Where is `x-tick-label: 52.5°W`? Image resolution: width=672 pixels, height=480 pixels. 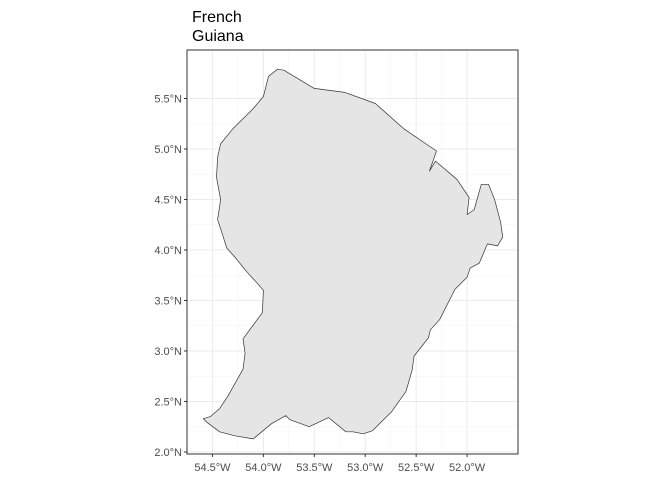 x-tick-label: 52.5°W is located at coordinates (416, 468).